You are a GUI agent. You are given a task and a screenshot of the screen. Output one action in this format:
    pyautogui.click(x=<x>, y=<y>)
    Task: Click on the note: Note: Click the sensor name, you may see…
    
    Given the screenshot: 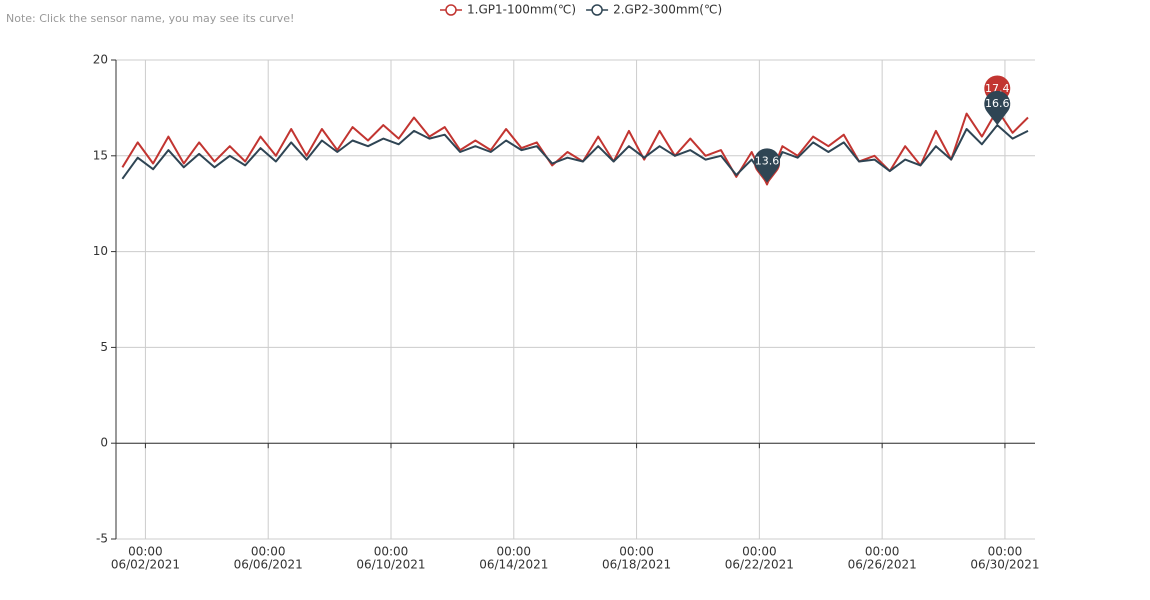 What is the action you would take?
    pyautogui.click(x=150, y=18)
    